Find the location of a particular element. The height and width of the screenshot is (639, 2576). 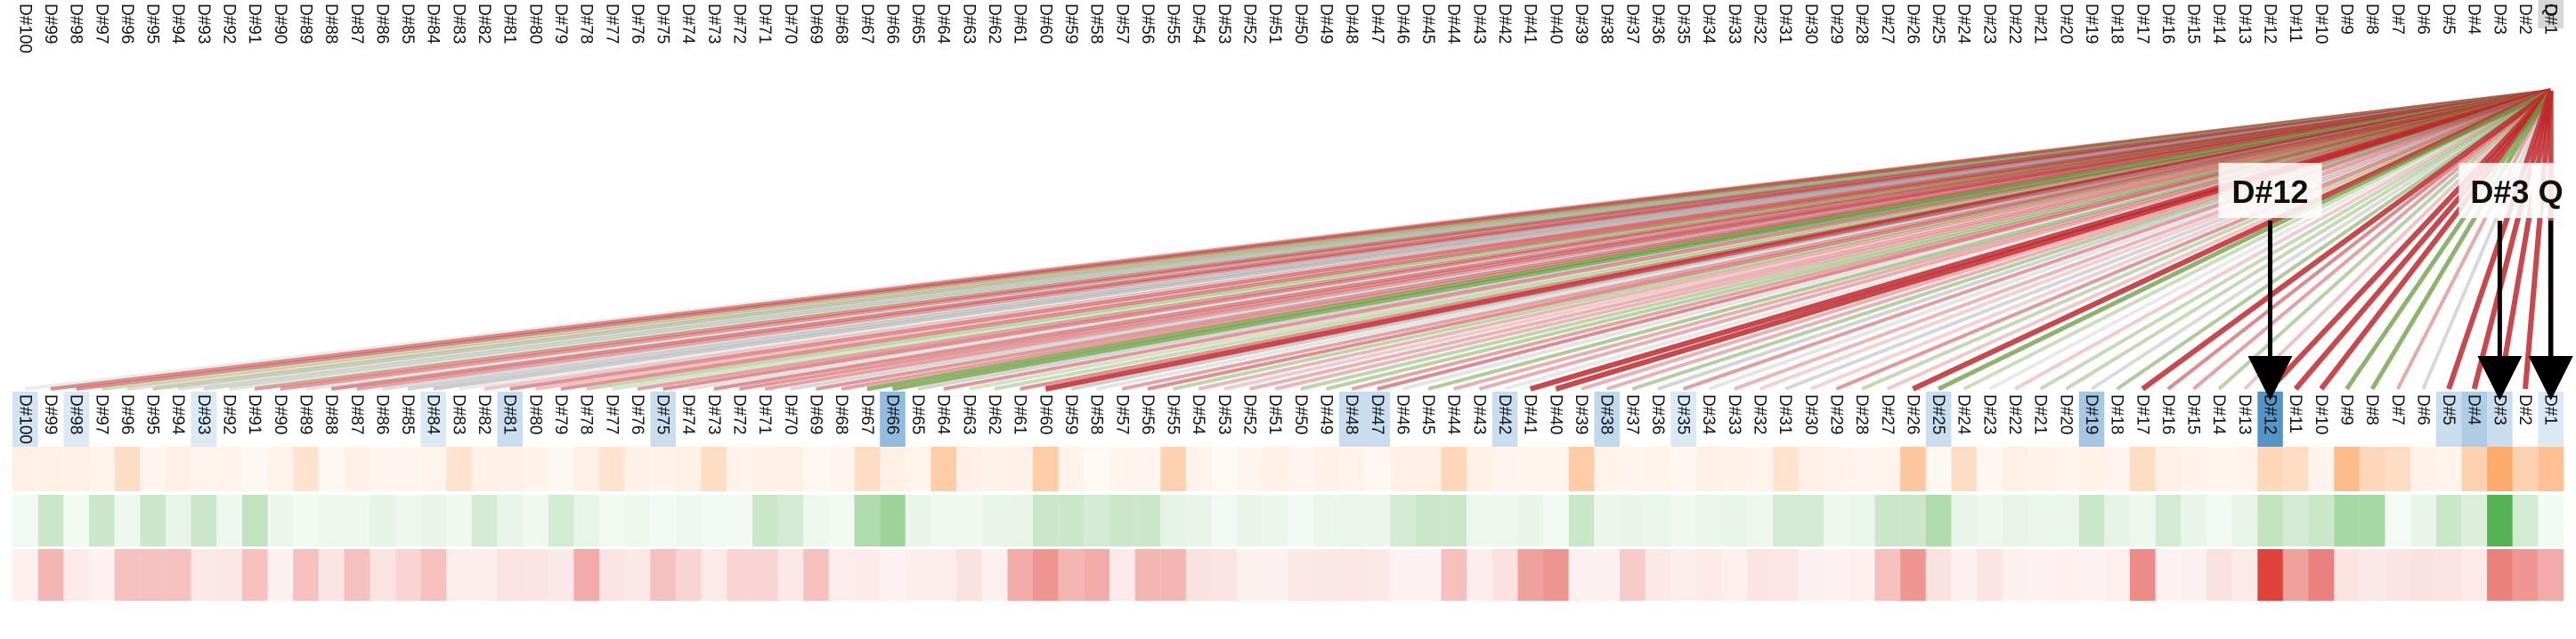

bottom-doc-label: D#15 is located at coordinates (2193, 414).